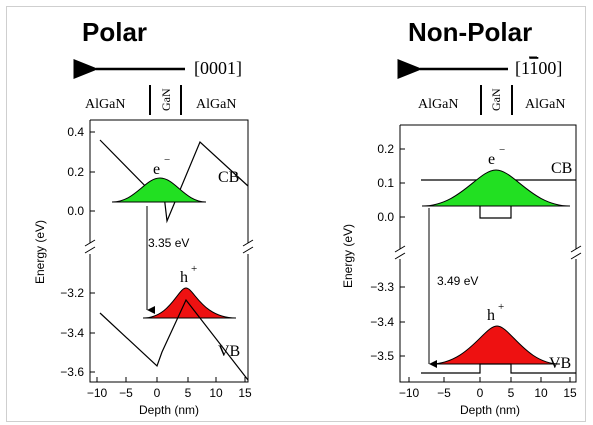  What do you see at coordinates (385, 183) in the screenshot?
I see `y-tick-label: 0.1` at bounding box center [385, 183].